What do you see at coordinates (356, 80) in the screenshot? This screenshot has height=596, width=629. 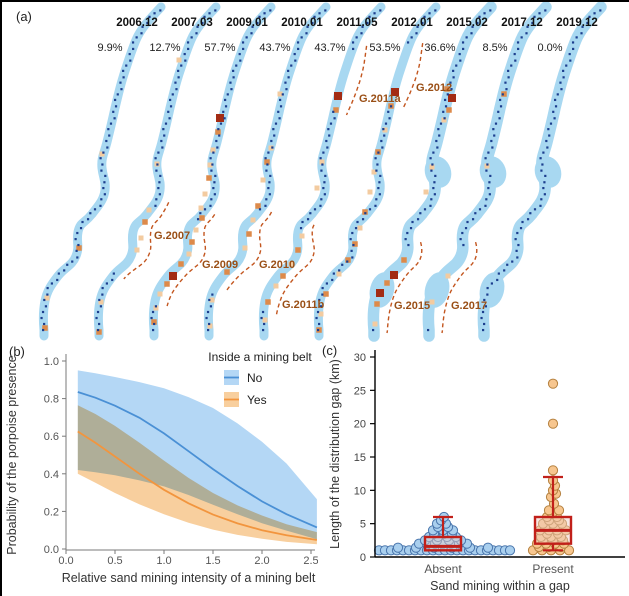 I see `distribution-gap-outline` at bounding box center [356, 80].